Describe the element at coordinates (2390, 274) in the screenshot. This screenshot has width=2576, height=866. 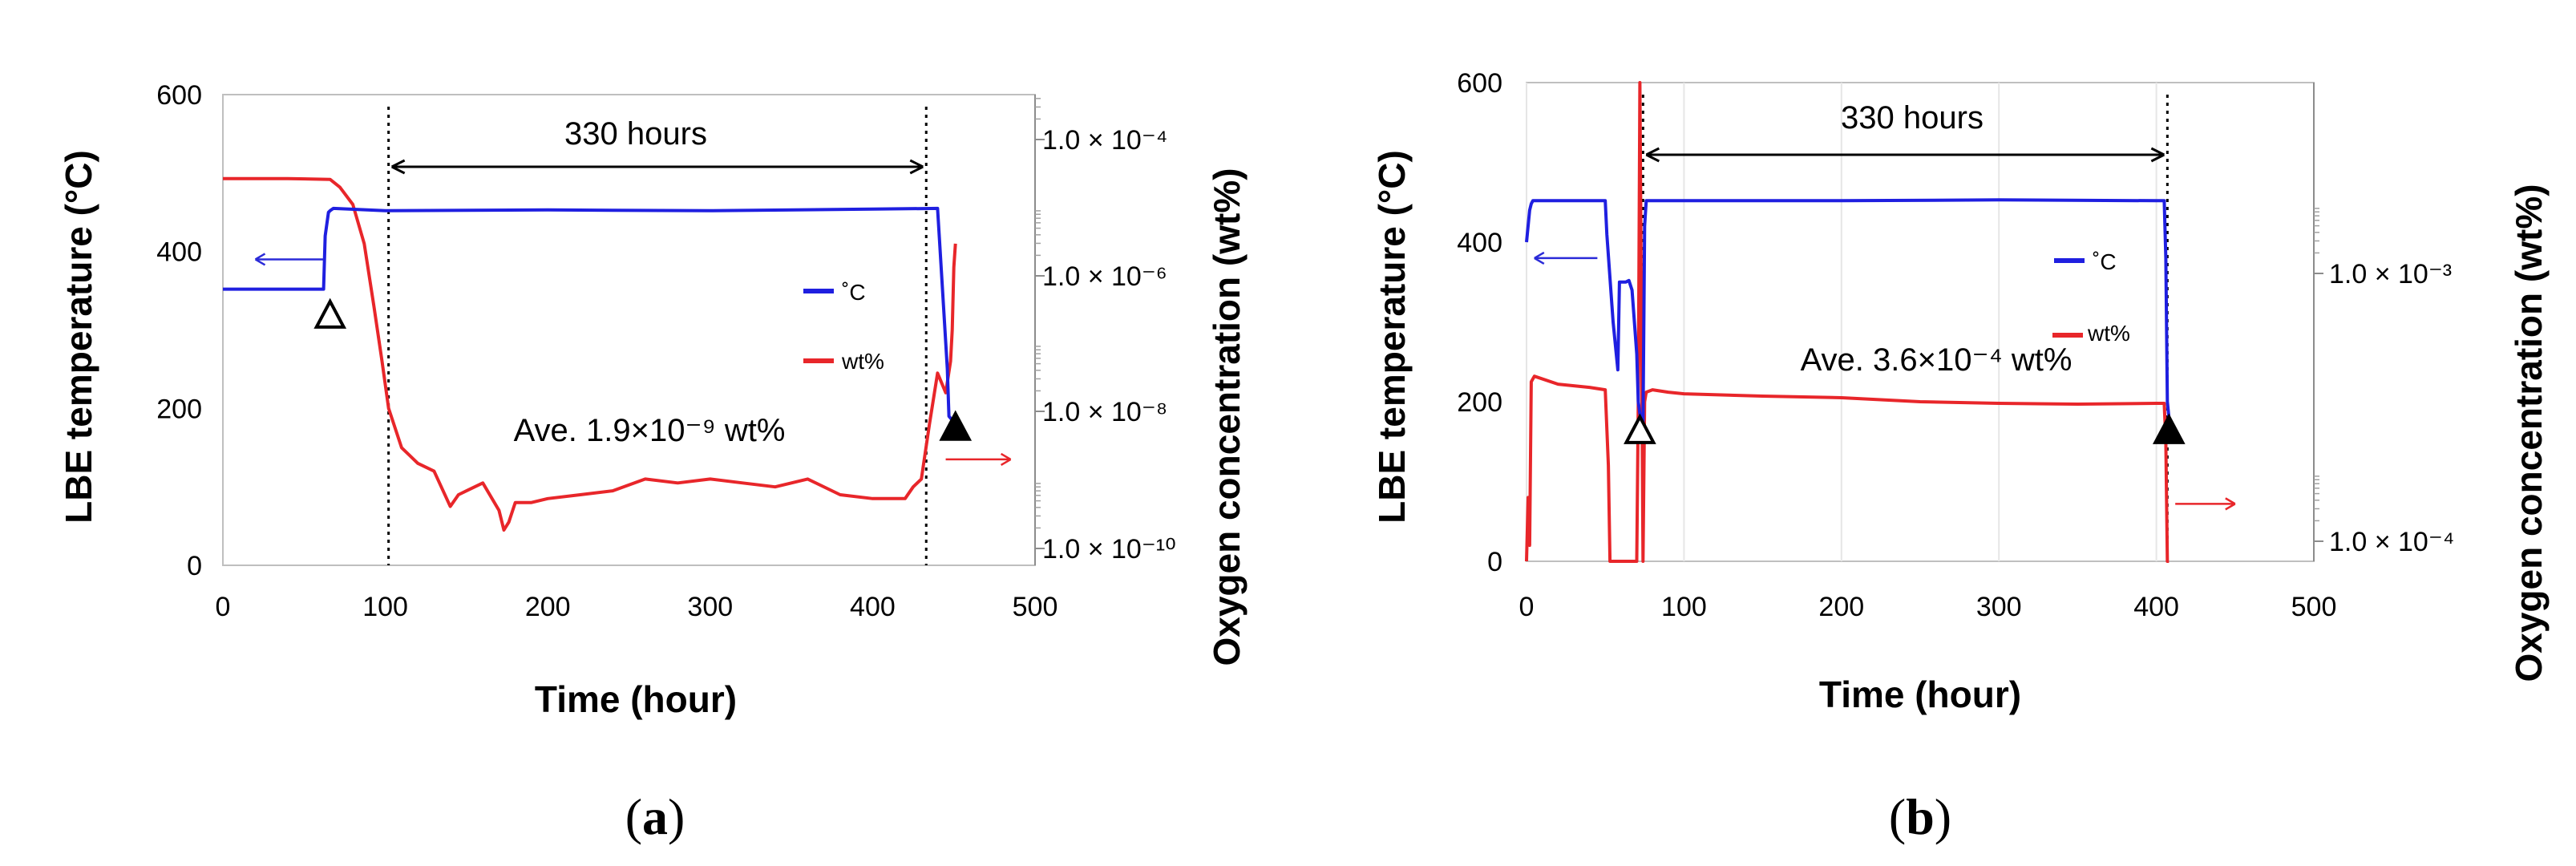
I see `y2-tick-label: 1.0 × 10⁻³` at that location.